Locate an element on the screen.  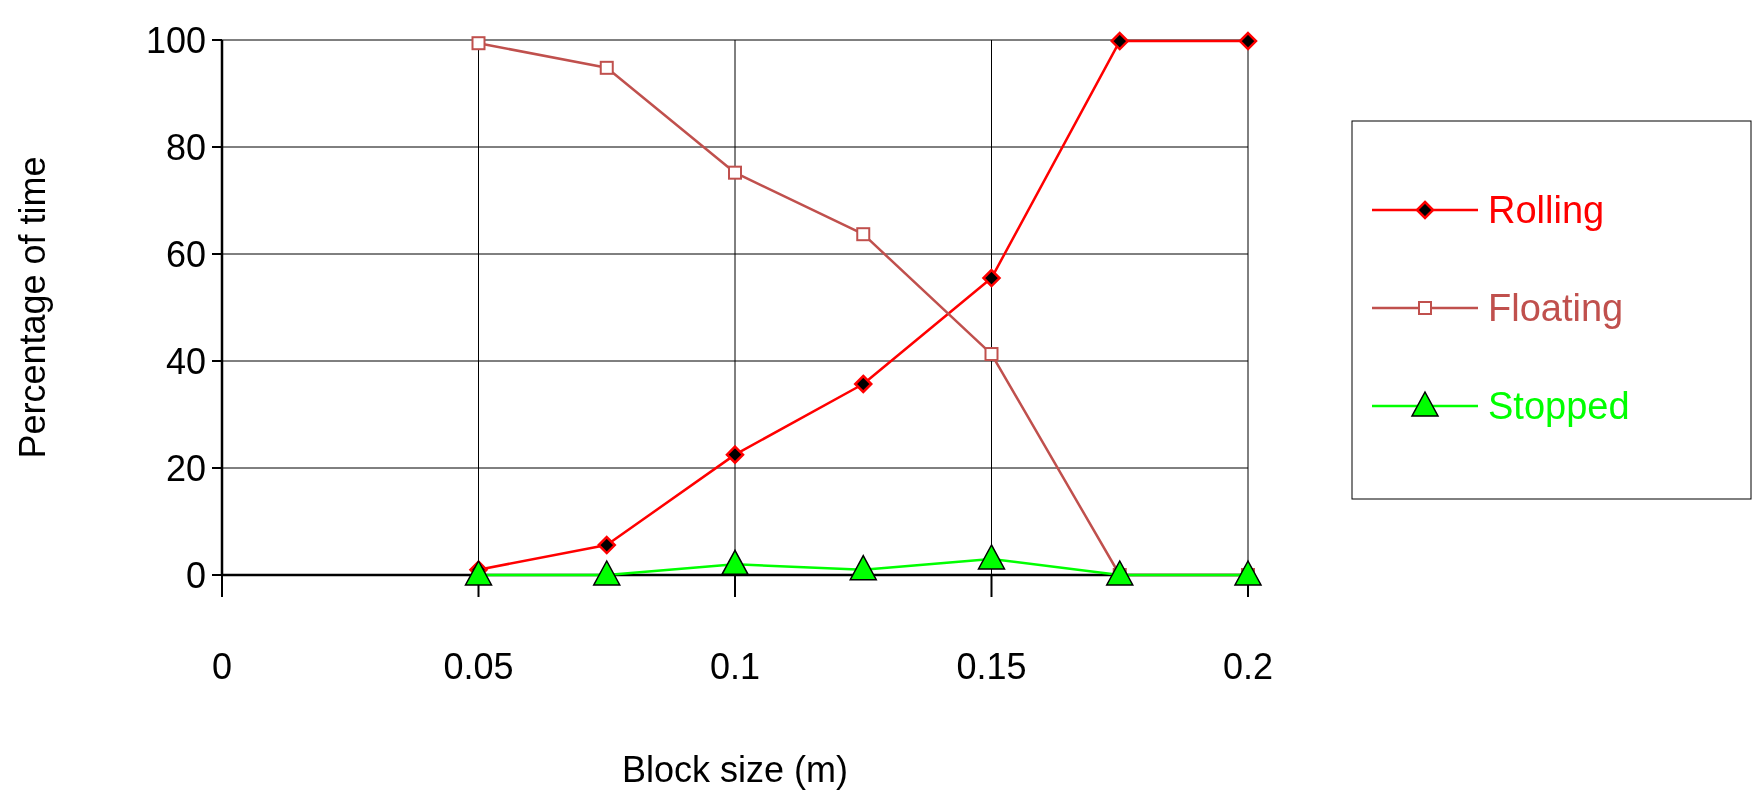
x-tick-label: 0.15 is located at coordinates (991, 666).